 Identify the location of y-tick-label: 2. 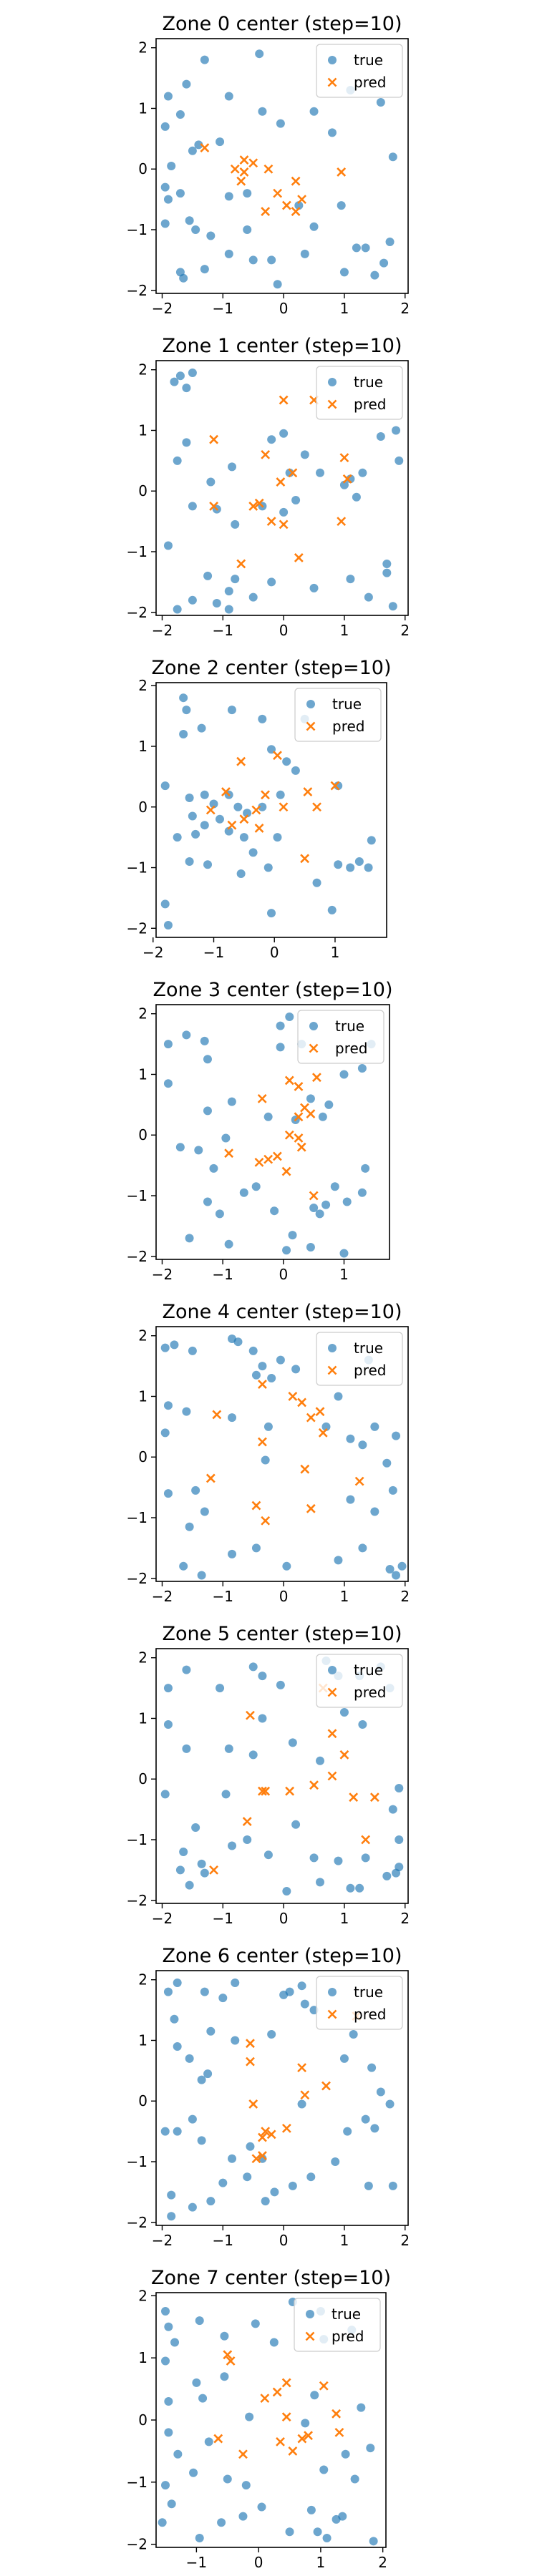
(142, 1658).